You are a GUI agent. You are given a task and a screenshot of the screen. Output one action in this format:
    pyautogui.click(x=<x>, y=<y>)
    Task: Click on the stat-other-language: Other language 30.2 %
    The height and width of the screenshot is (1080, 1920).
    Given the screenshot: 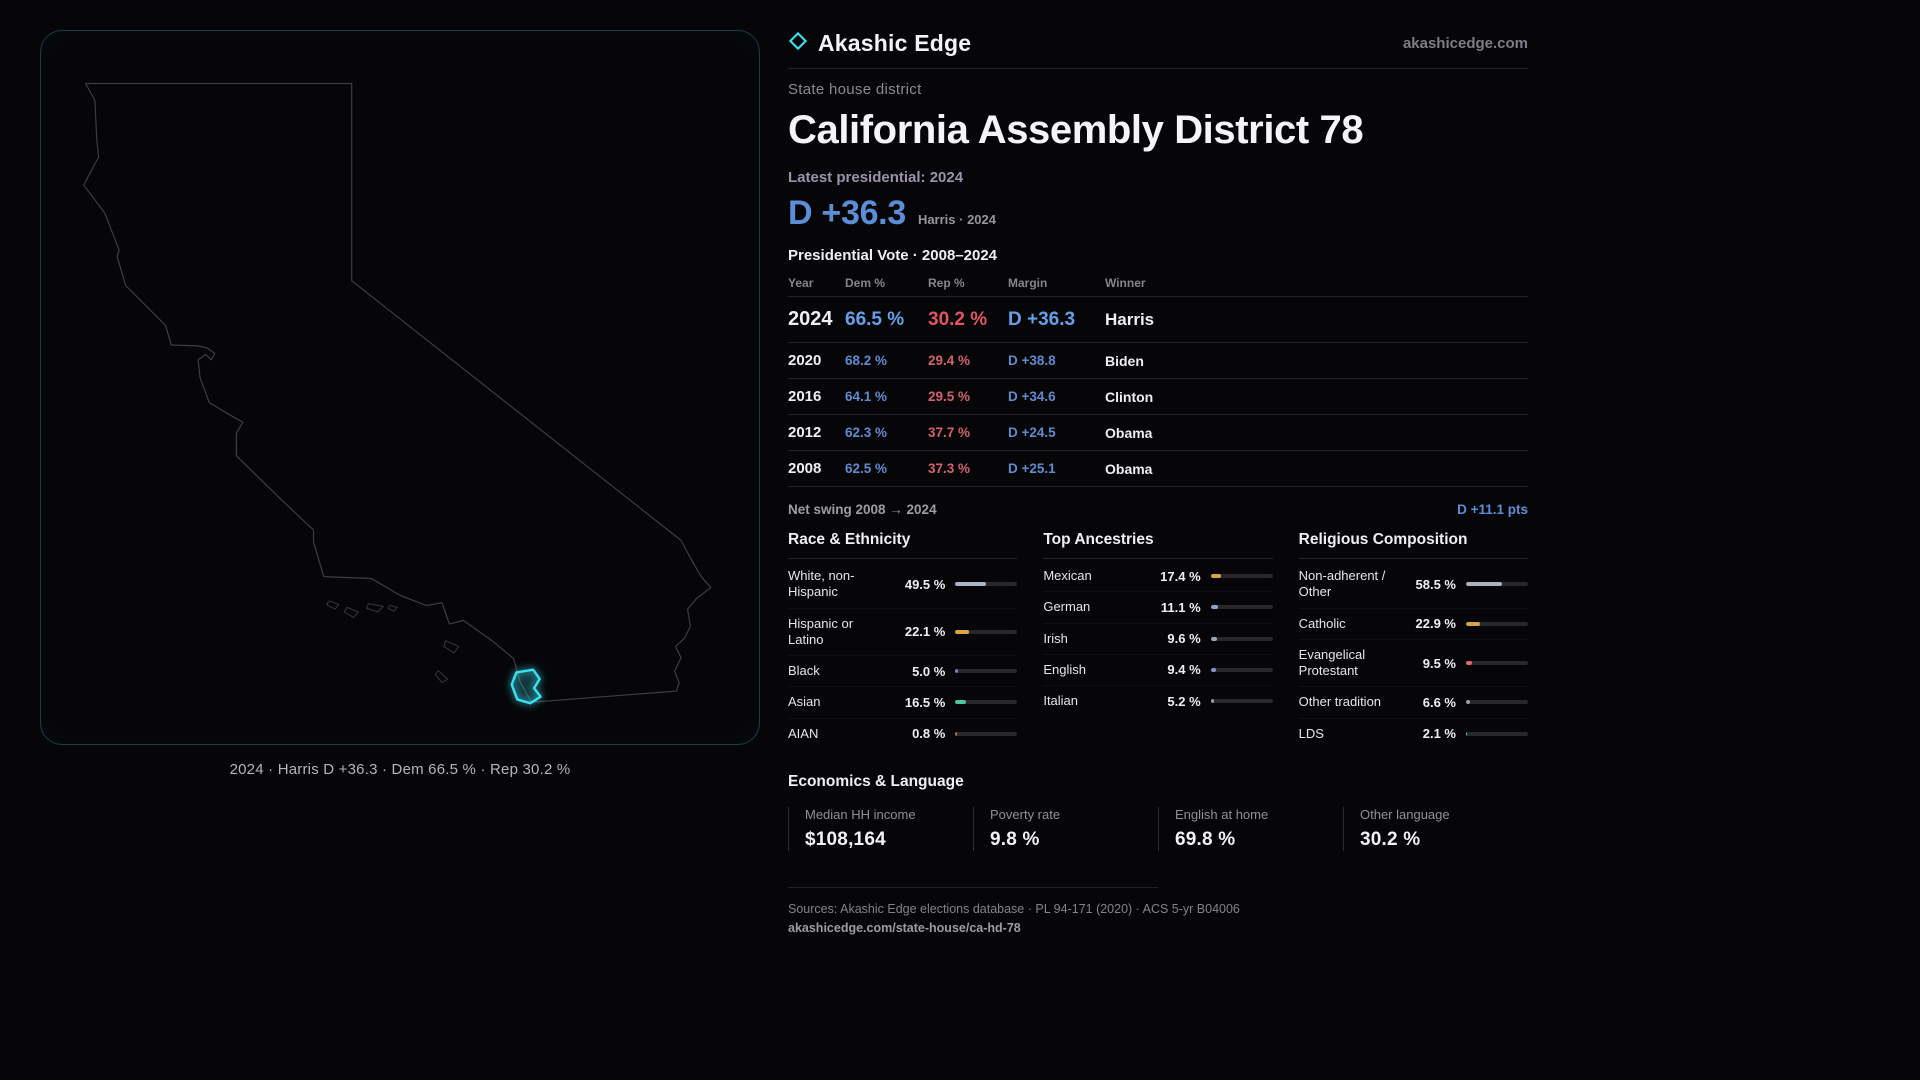 What is the action you would take?
    pyautogui.click(x=1435, y=828)
    